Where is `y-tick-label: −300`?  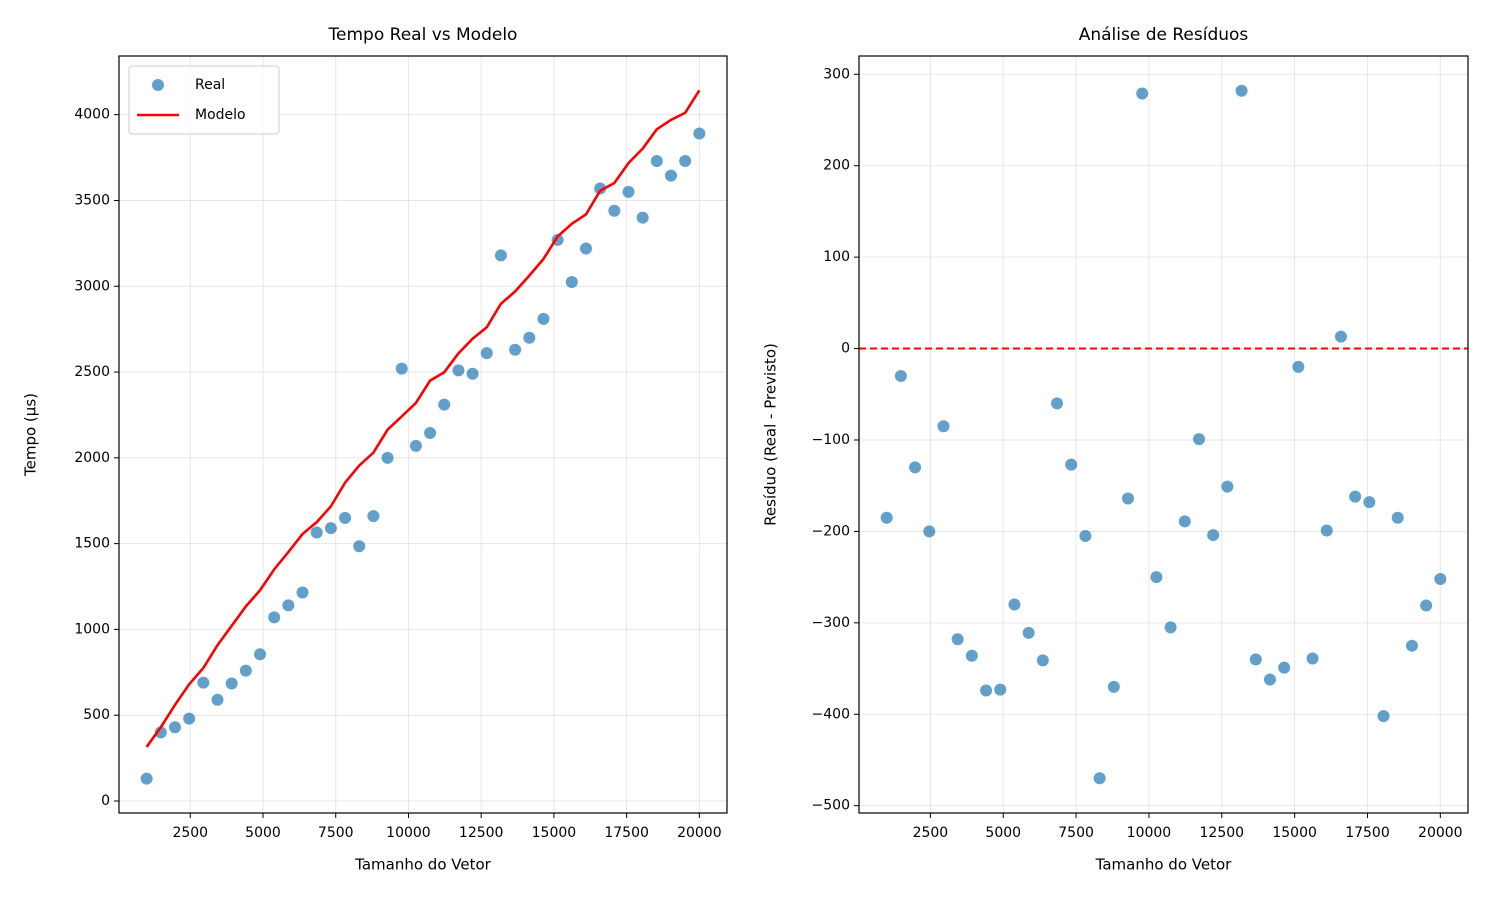 y-tick-label: −300 is located at coordinates (831, 623).